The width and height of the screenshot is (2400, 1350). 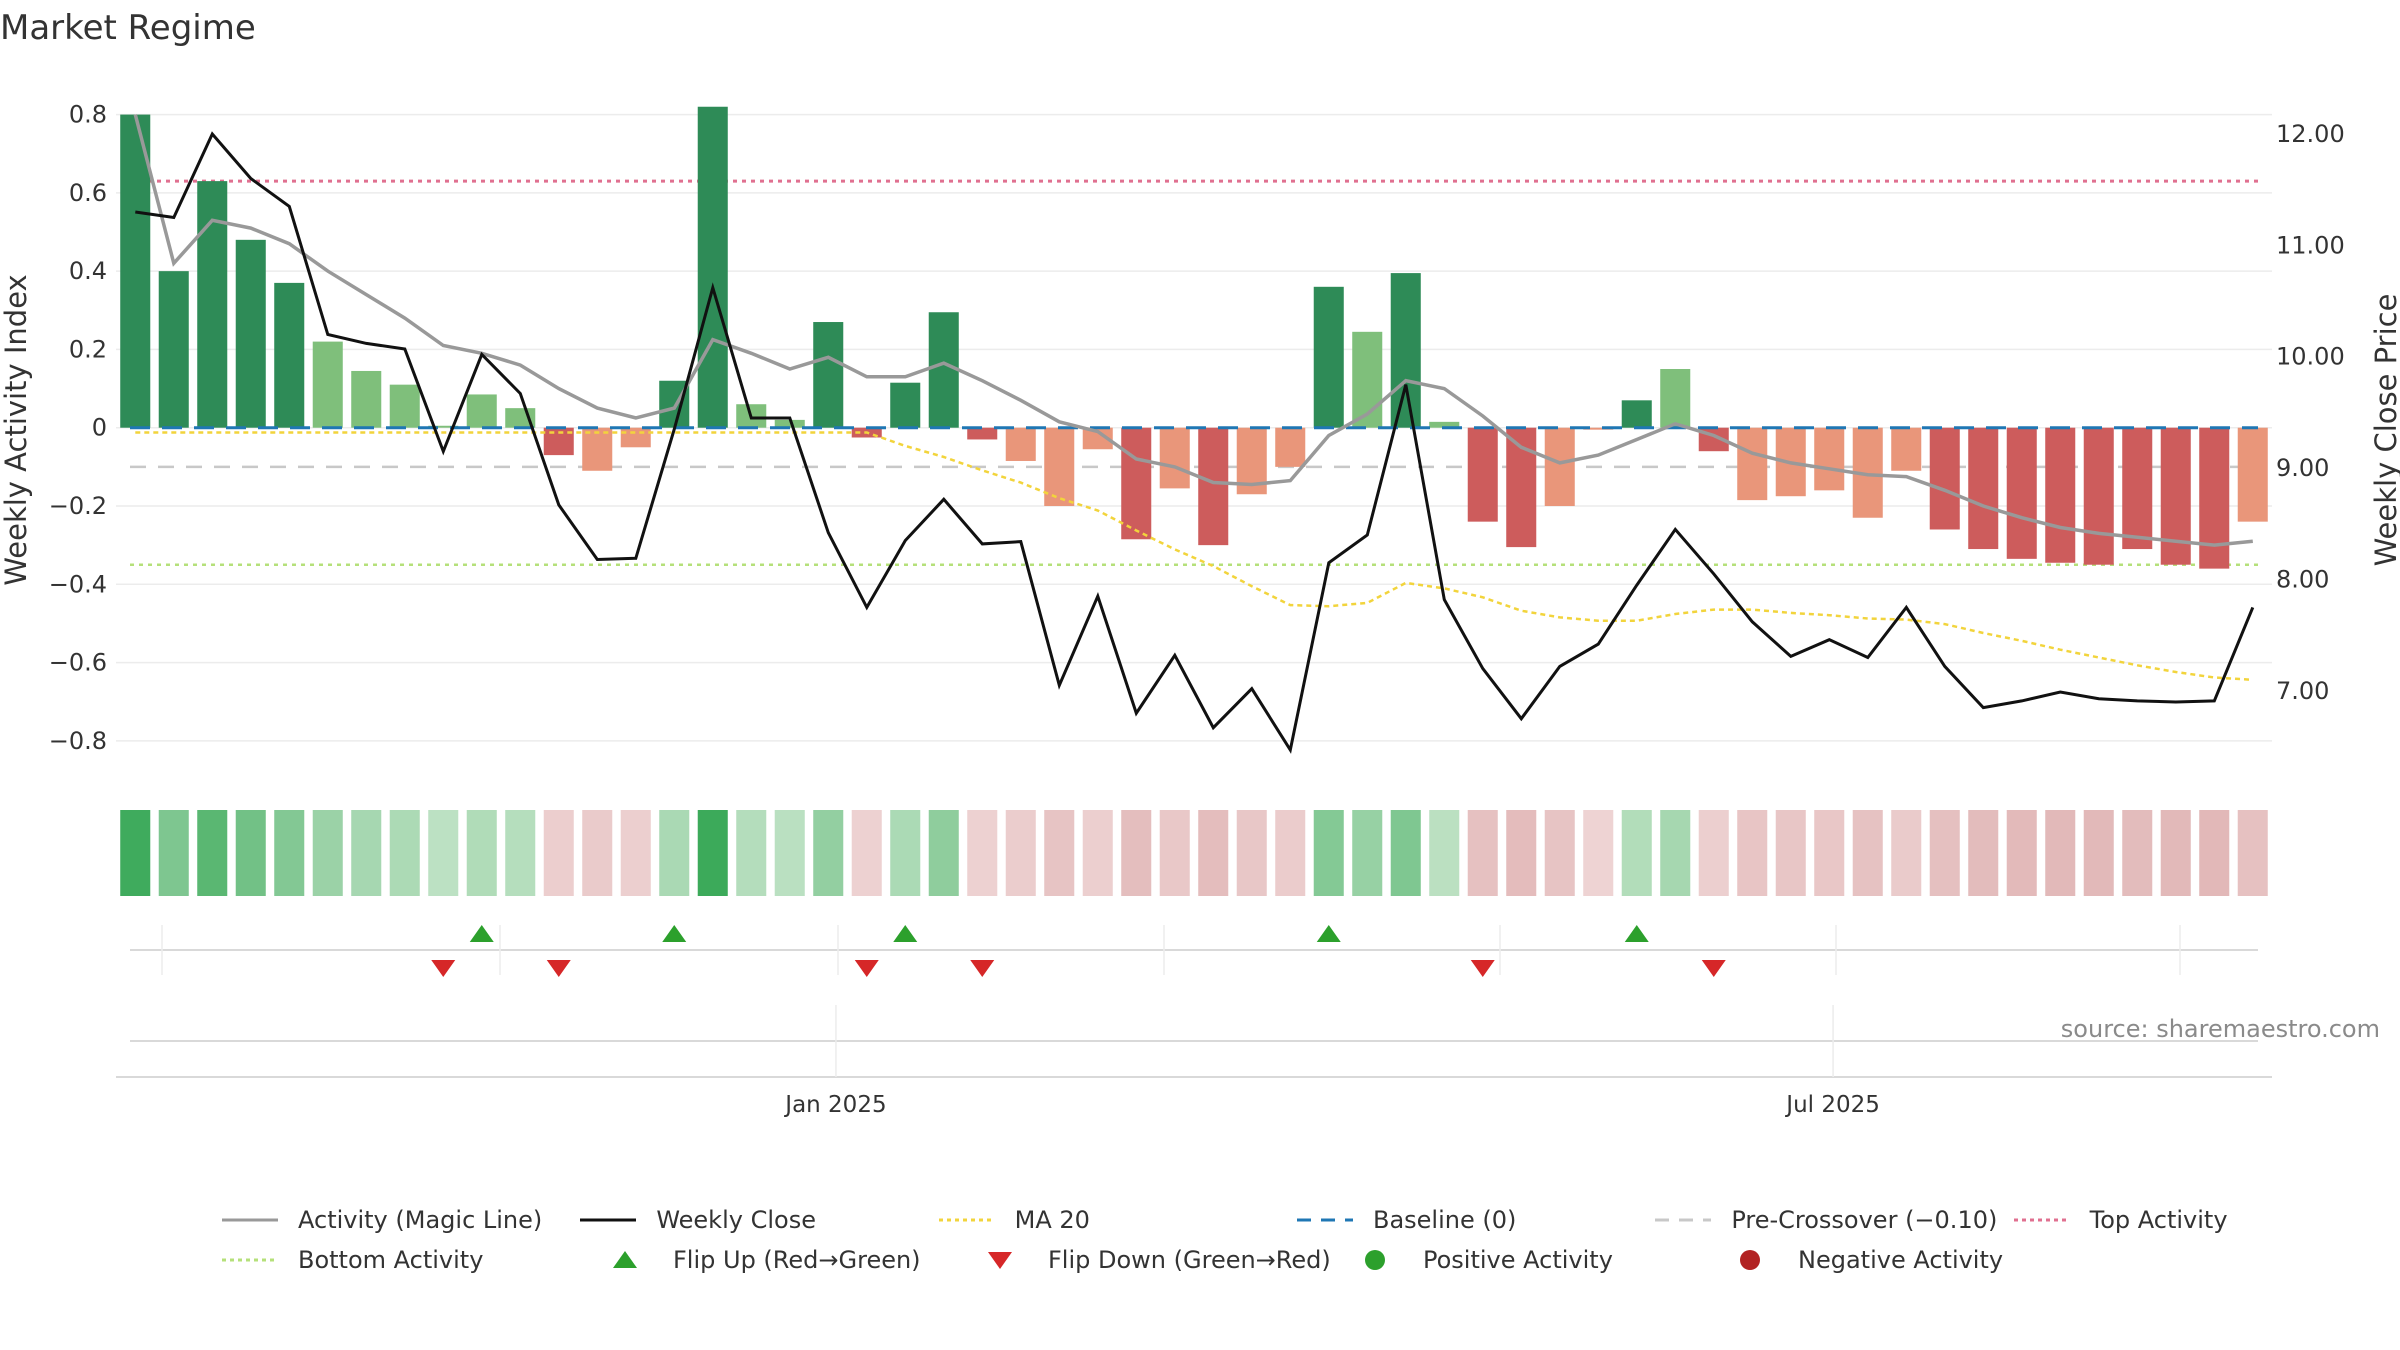 What do you see at coordinates (1864, 1220) in the screenshot?
I see `legend-label: Pre-Crossover (−0.10)` at bounding box center [1864, 1220].